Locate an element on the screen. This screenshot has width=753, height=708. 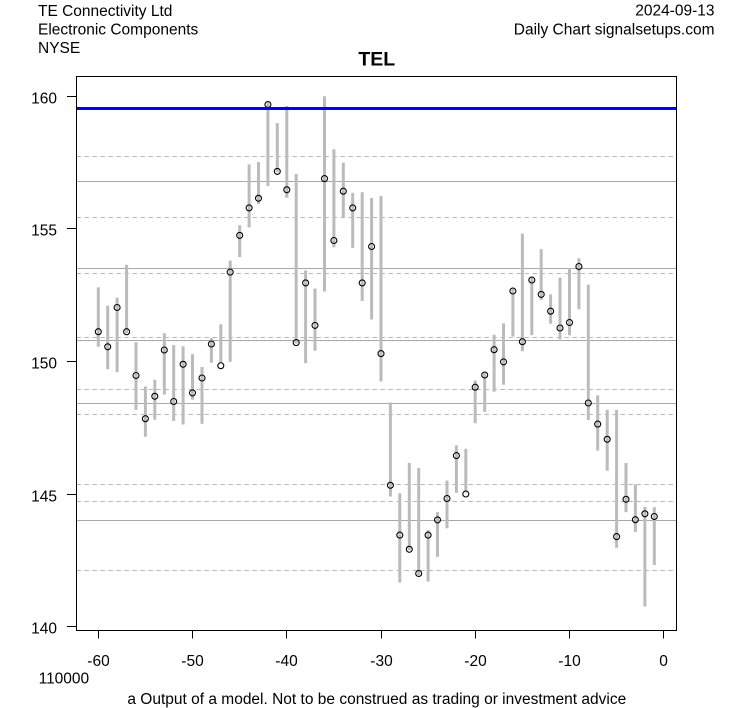
svg-text: -20 is located at coordinates (475, 661).